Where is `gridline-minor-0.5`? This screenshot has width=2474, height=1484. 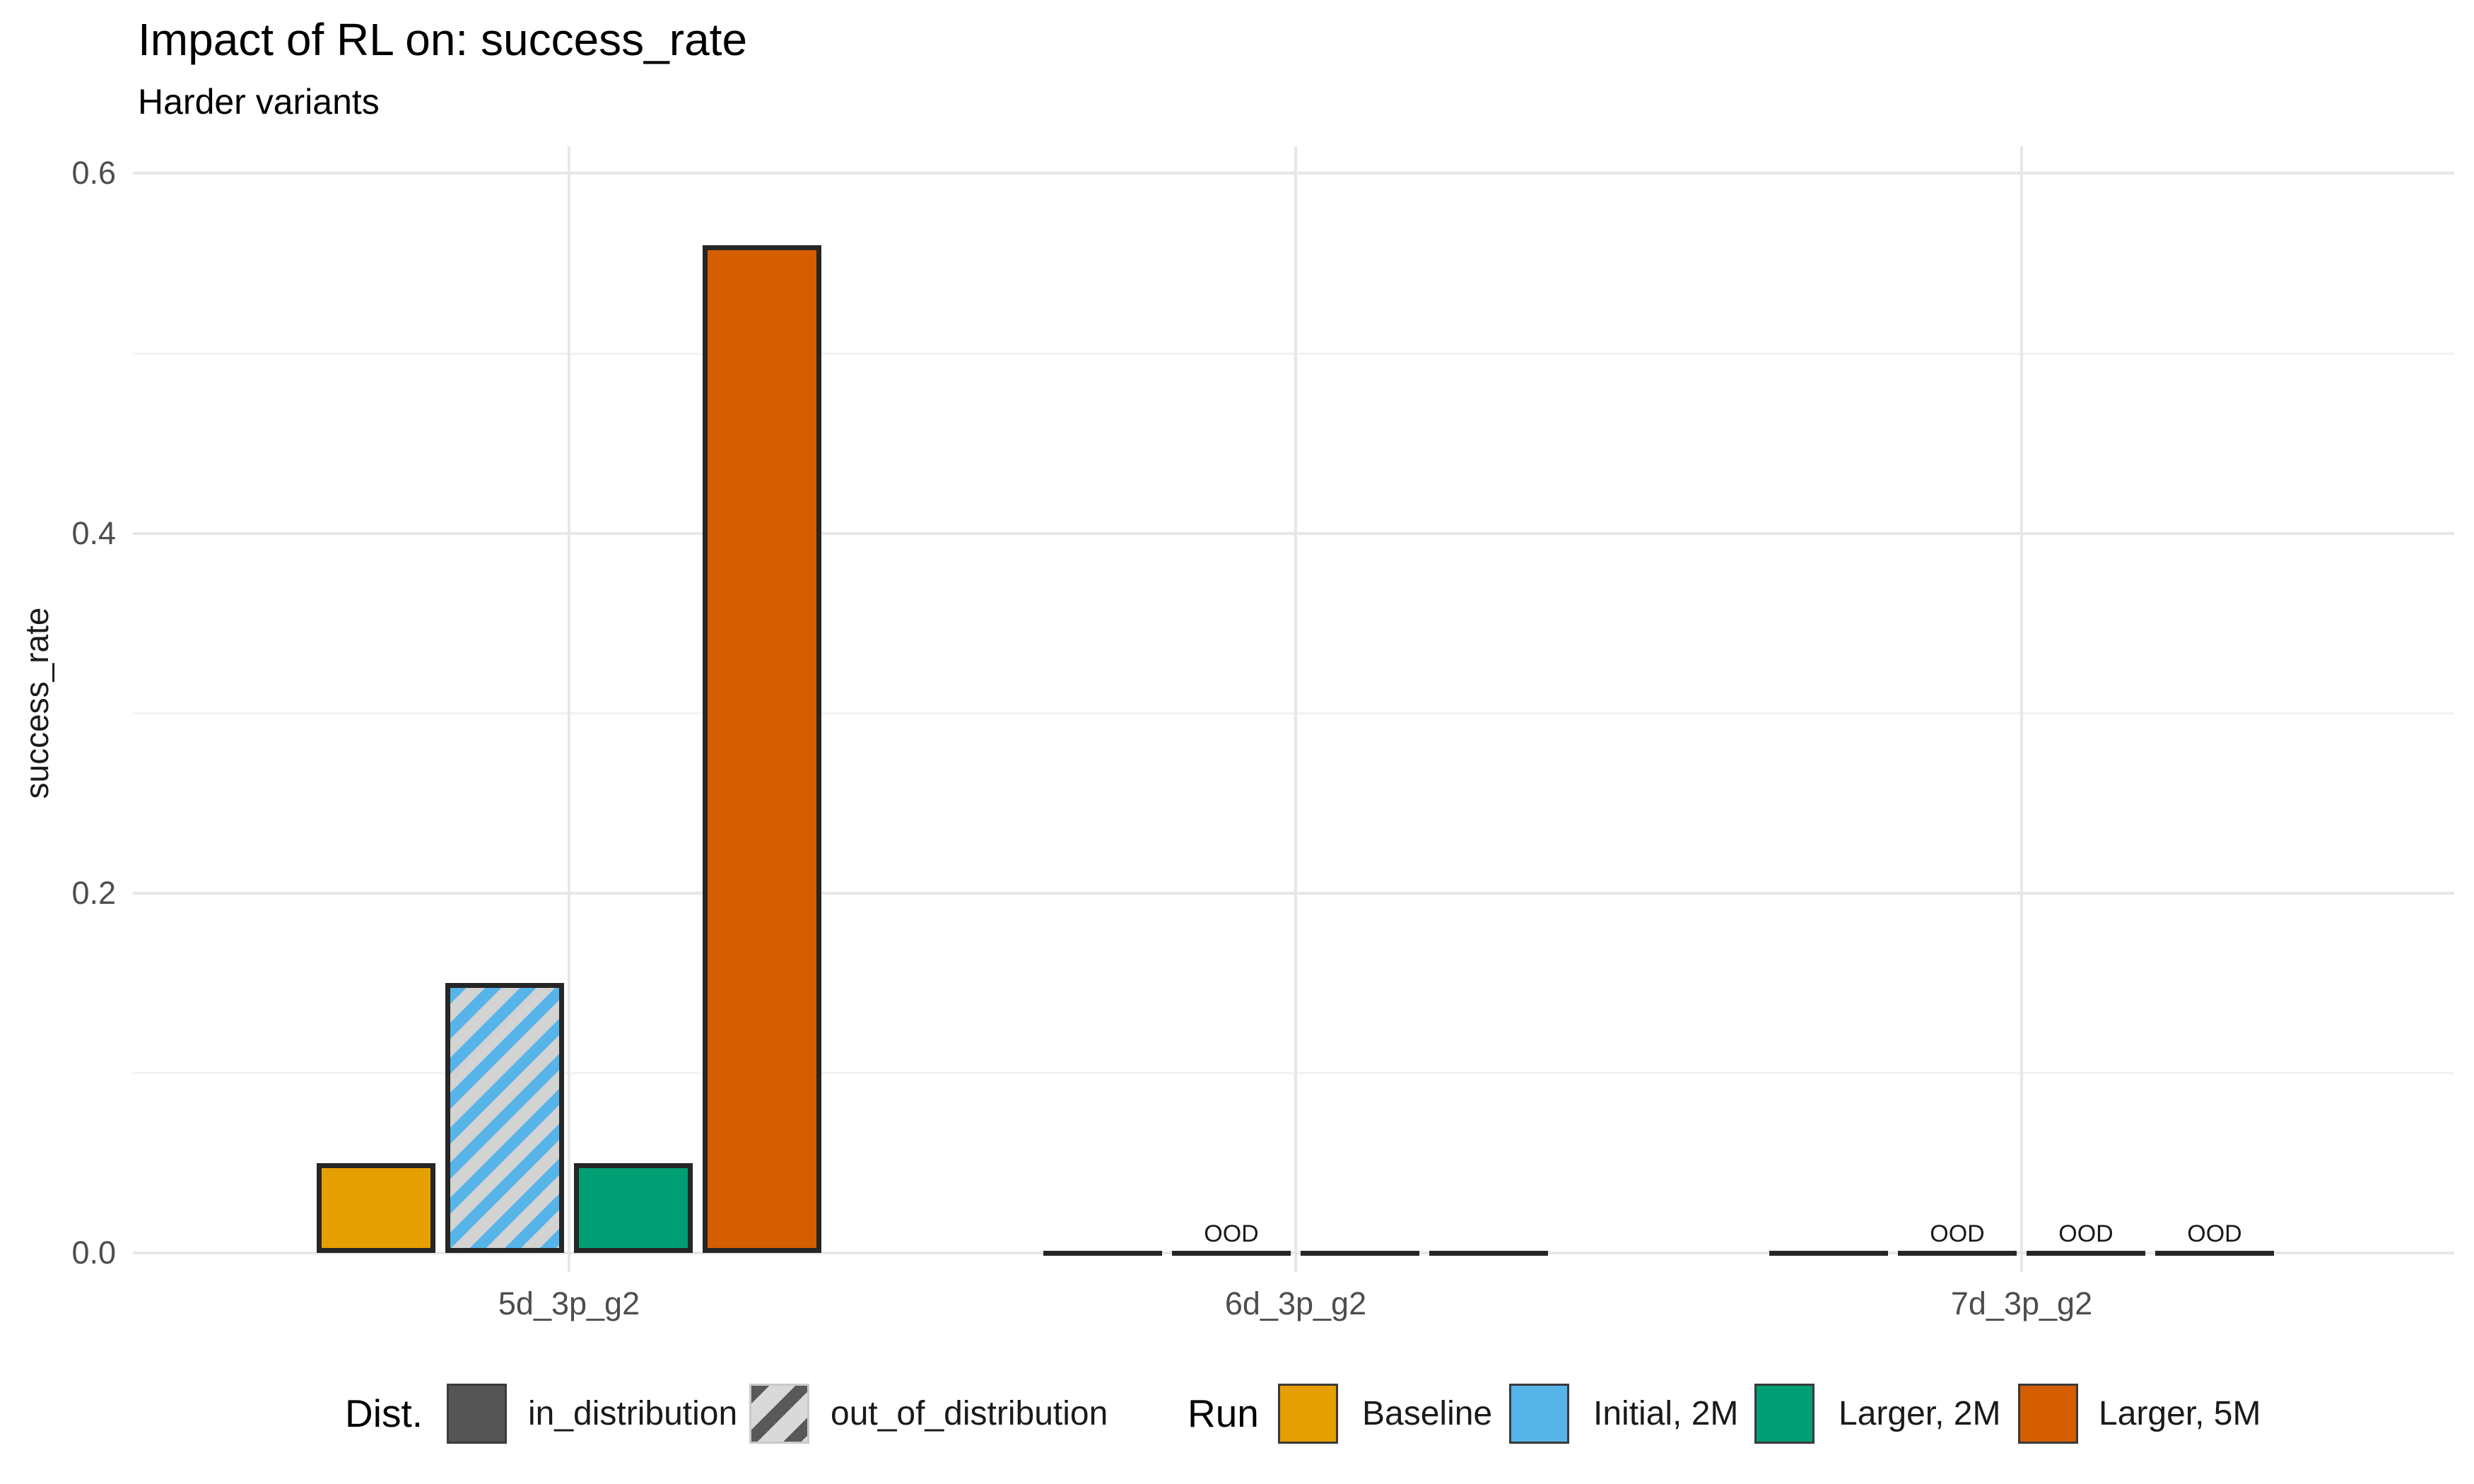 gridline-minor-0.5 is located at coordinates (1293, 354).